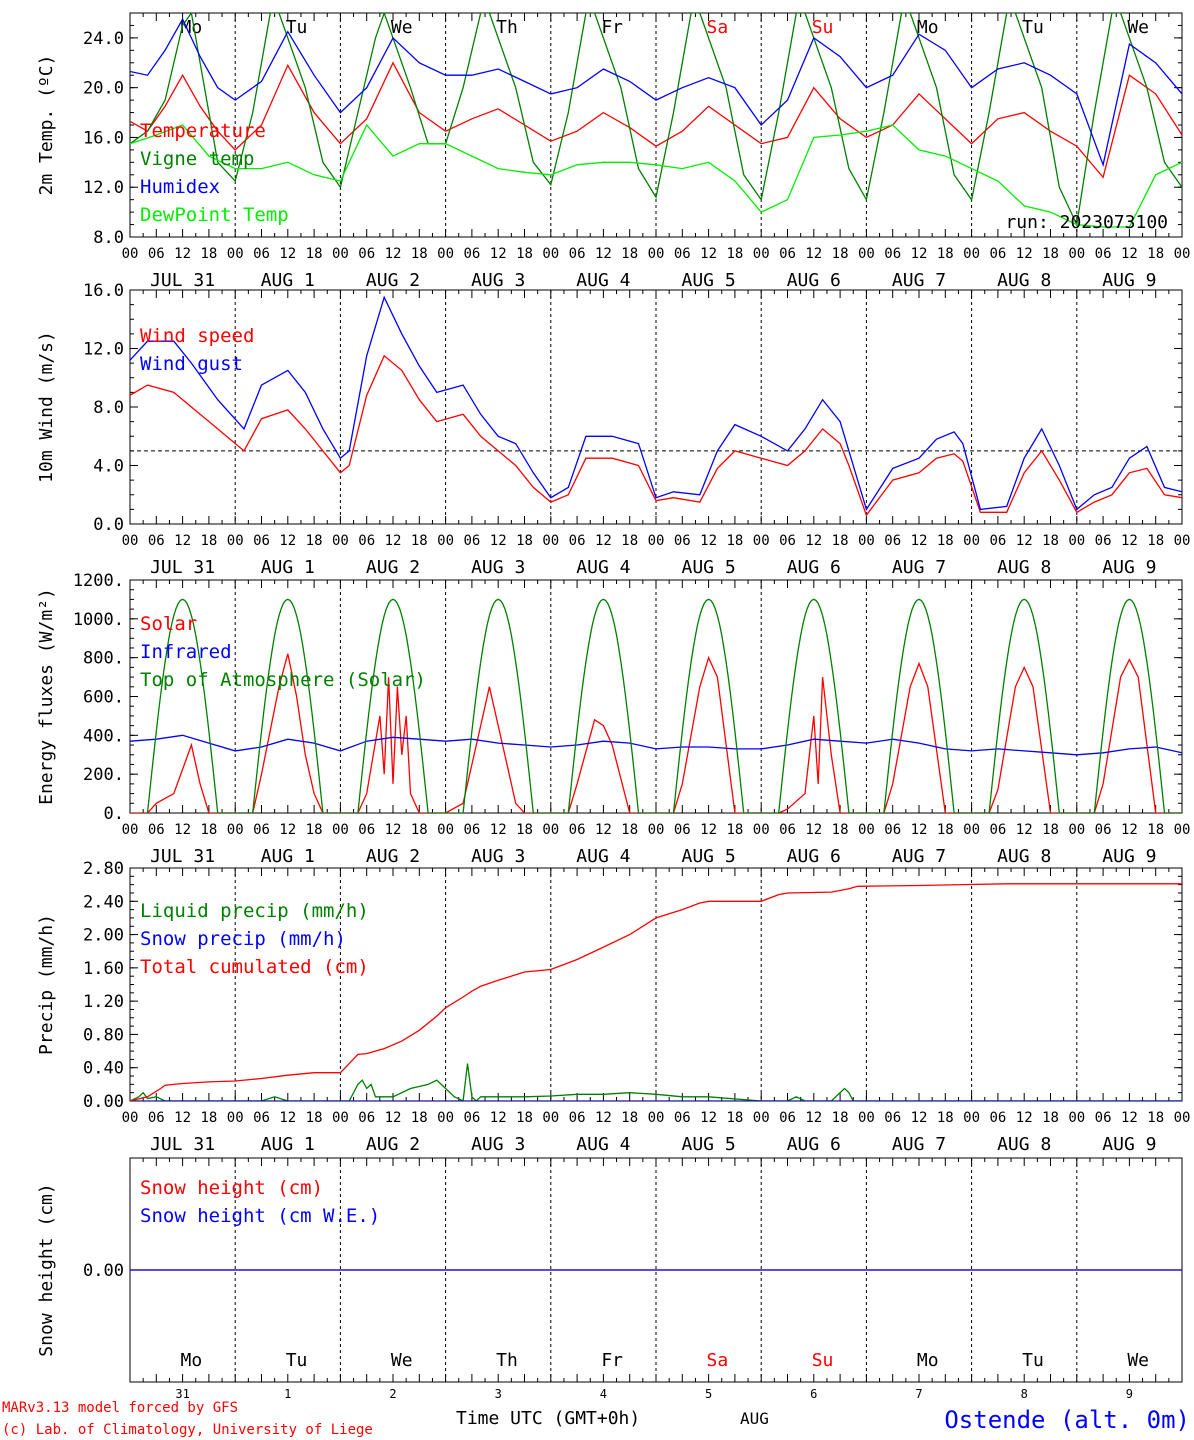 This screenshot has width=1194, height=1440. I want to click on legend-entry: Humidex, so click(180, 187).